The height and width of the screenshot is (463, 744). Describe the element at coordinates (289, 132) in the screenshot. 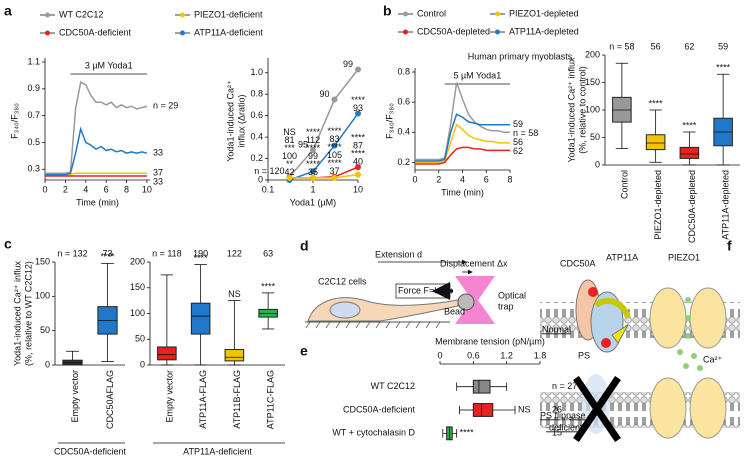

I see `significance-label: NS` at that location.